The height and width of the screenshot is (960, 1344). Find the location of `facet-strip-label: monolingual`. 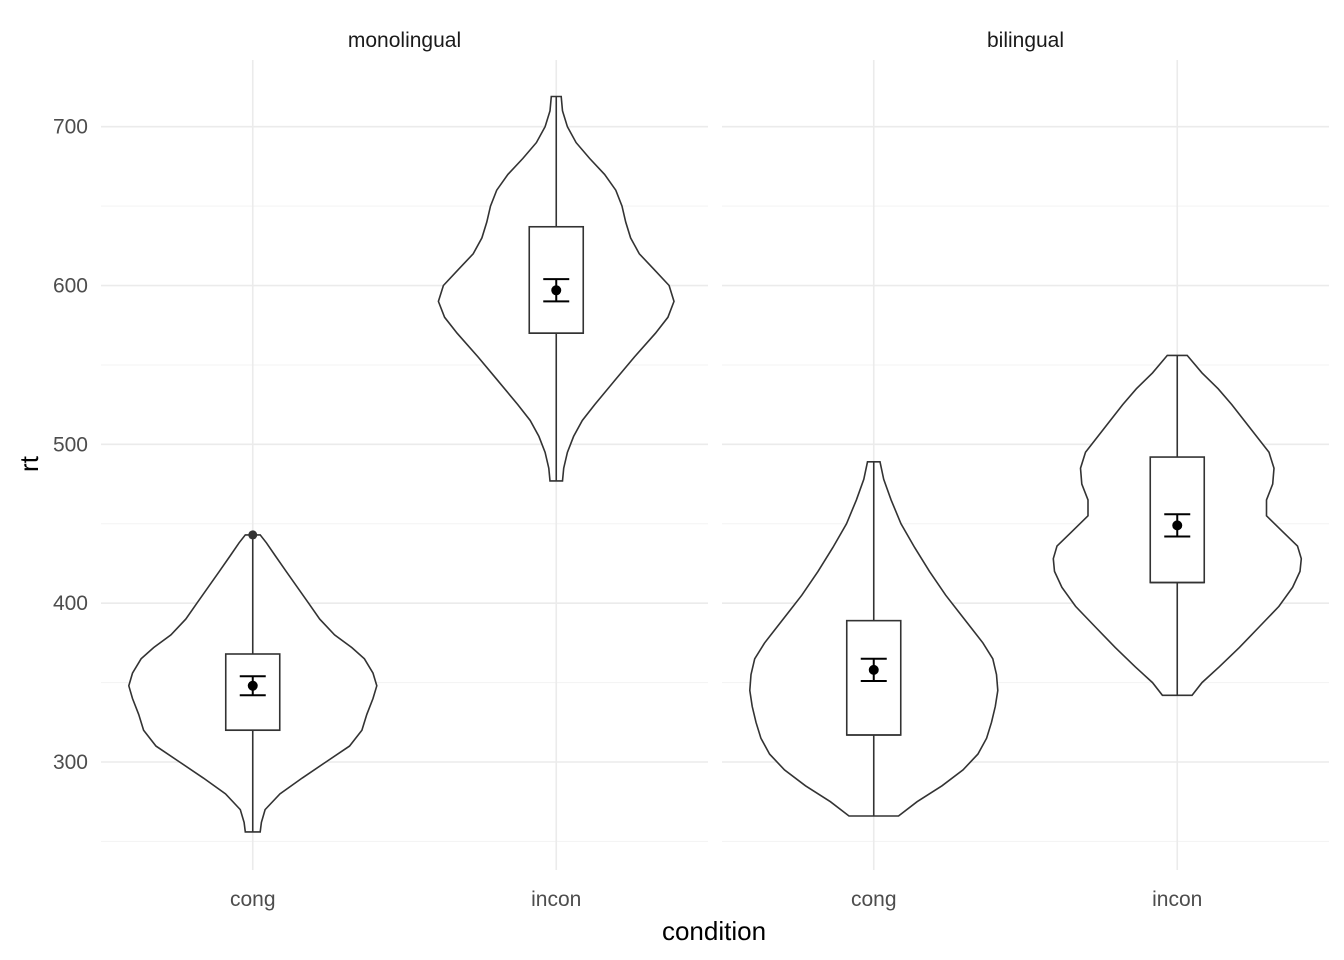

facet-strip-label: monolingual is located at coordinates (404, 40).